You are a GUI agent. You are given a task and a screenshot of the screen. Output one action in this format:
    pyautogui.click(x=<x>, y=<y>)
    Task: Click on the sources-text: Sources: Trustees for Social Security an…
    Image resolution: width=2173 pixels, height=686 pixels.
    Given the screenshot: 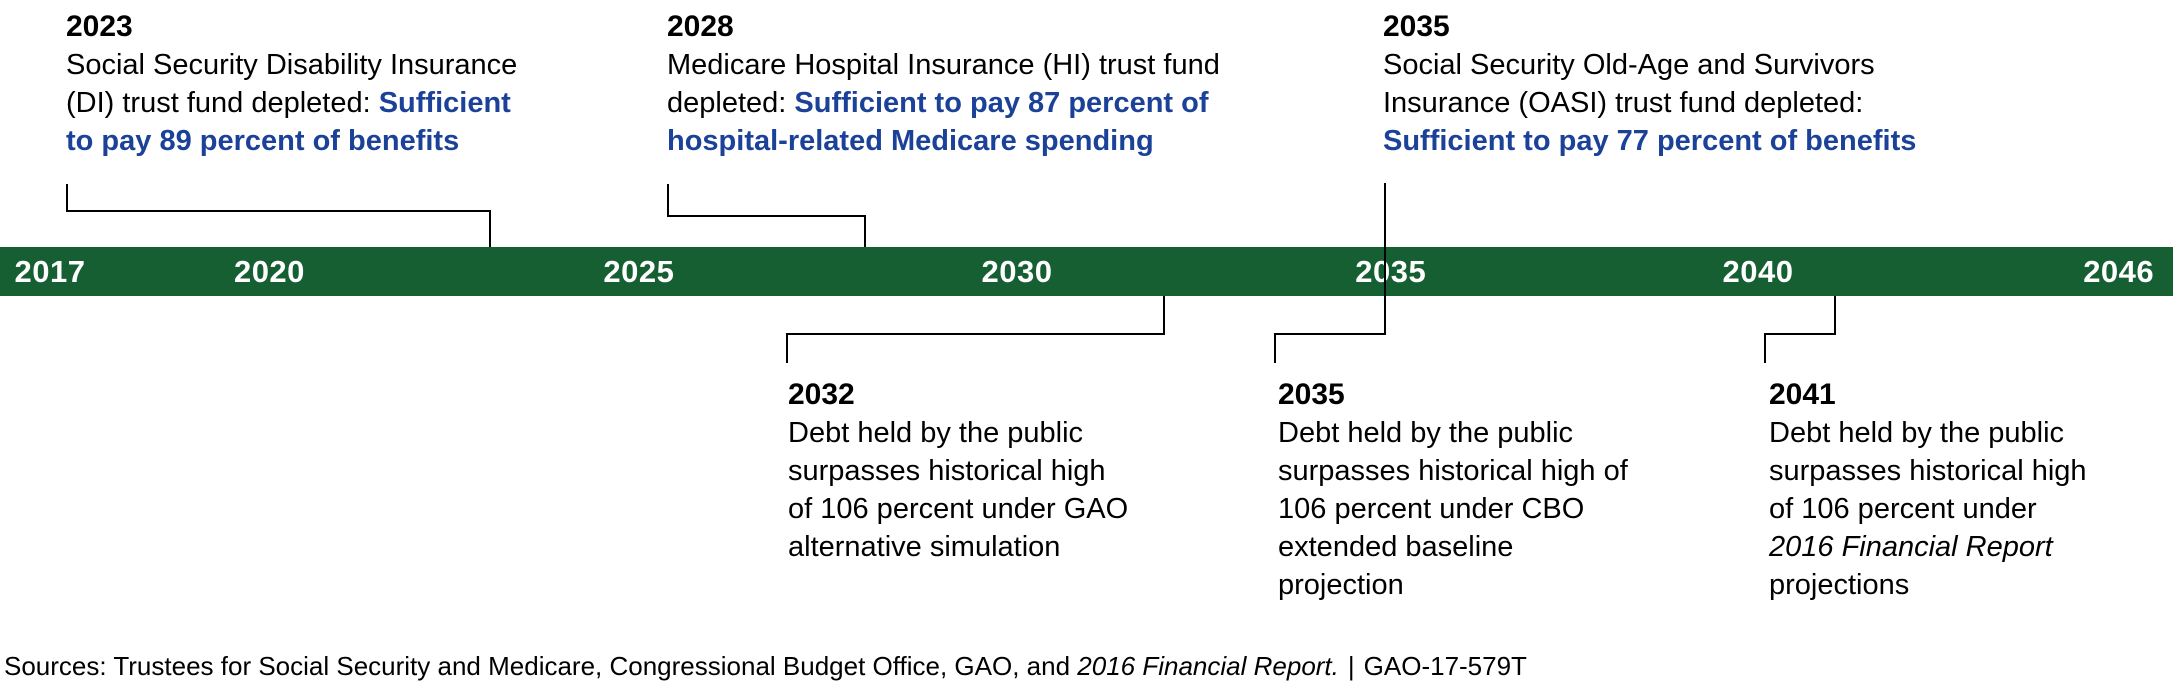 What is the action you would take?
    pyautogui.click(x=541, y=666)
    